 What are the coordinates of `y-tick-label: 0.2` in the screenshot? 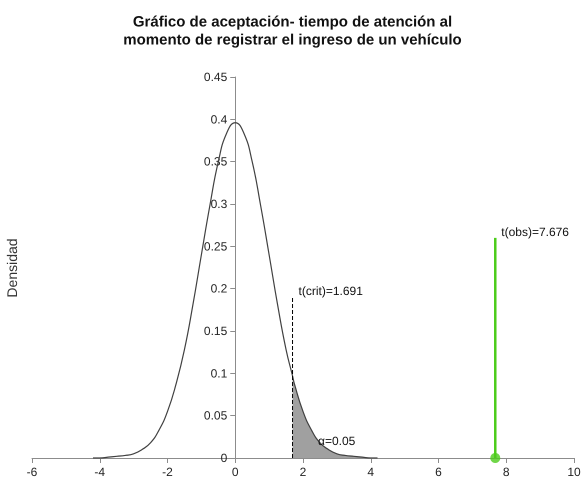 It's located at (219, 289).